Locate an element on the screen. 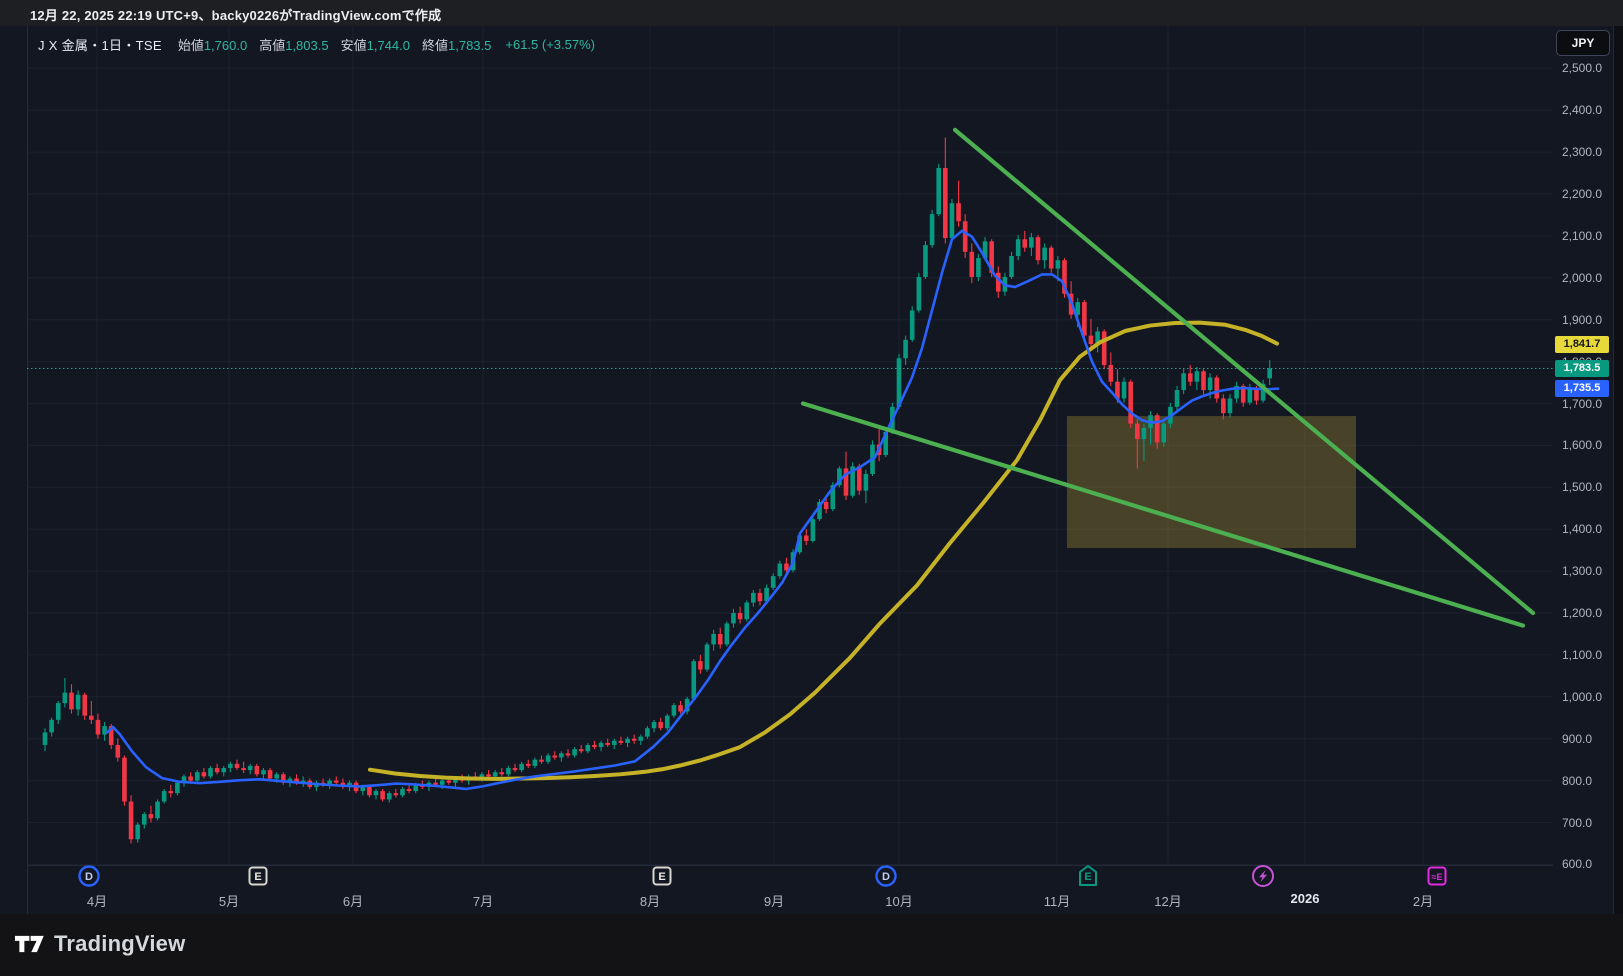 The image size is (1623, 976). time-axis-label: 12月 is located at coordinates (1168, 901).